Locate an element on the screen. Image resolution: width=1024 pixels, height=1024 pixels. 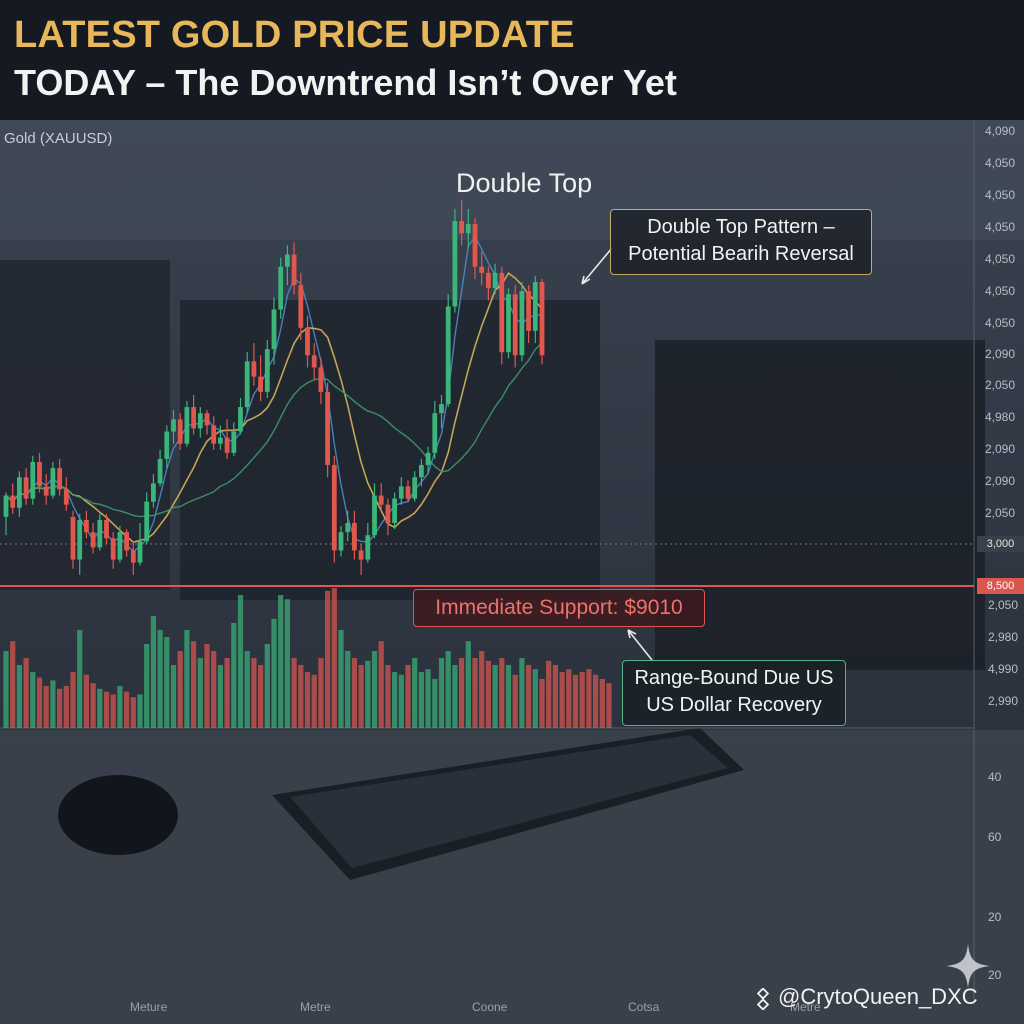
x-tick: Coone is located at coordinates (490, 1007).